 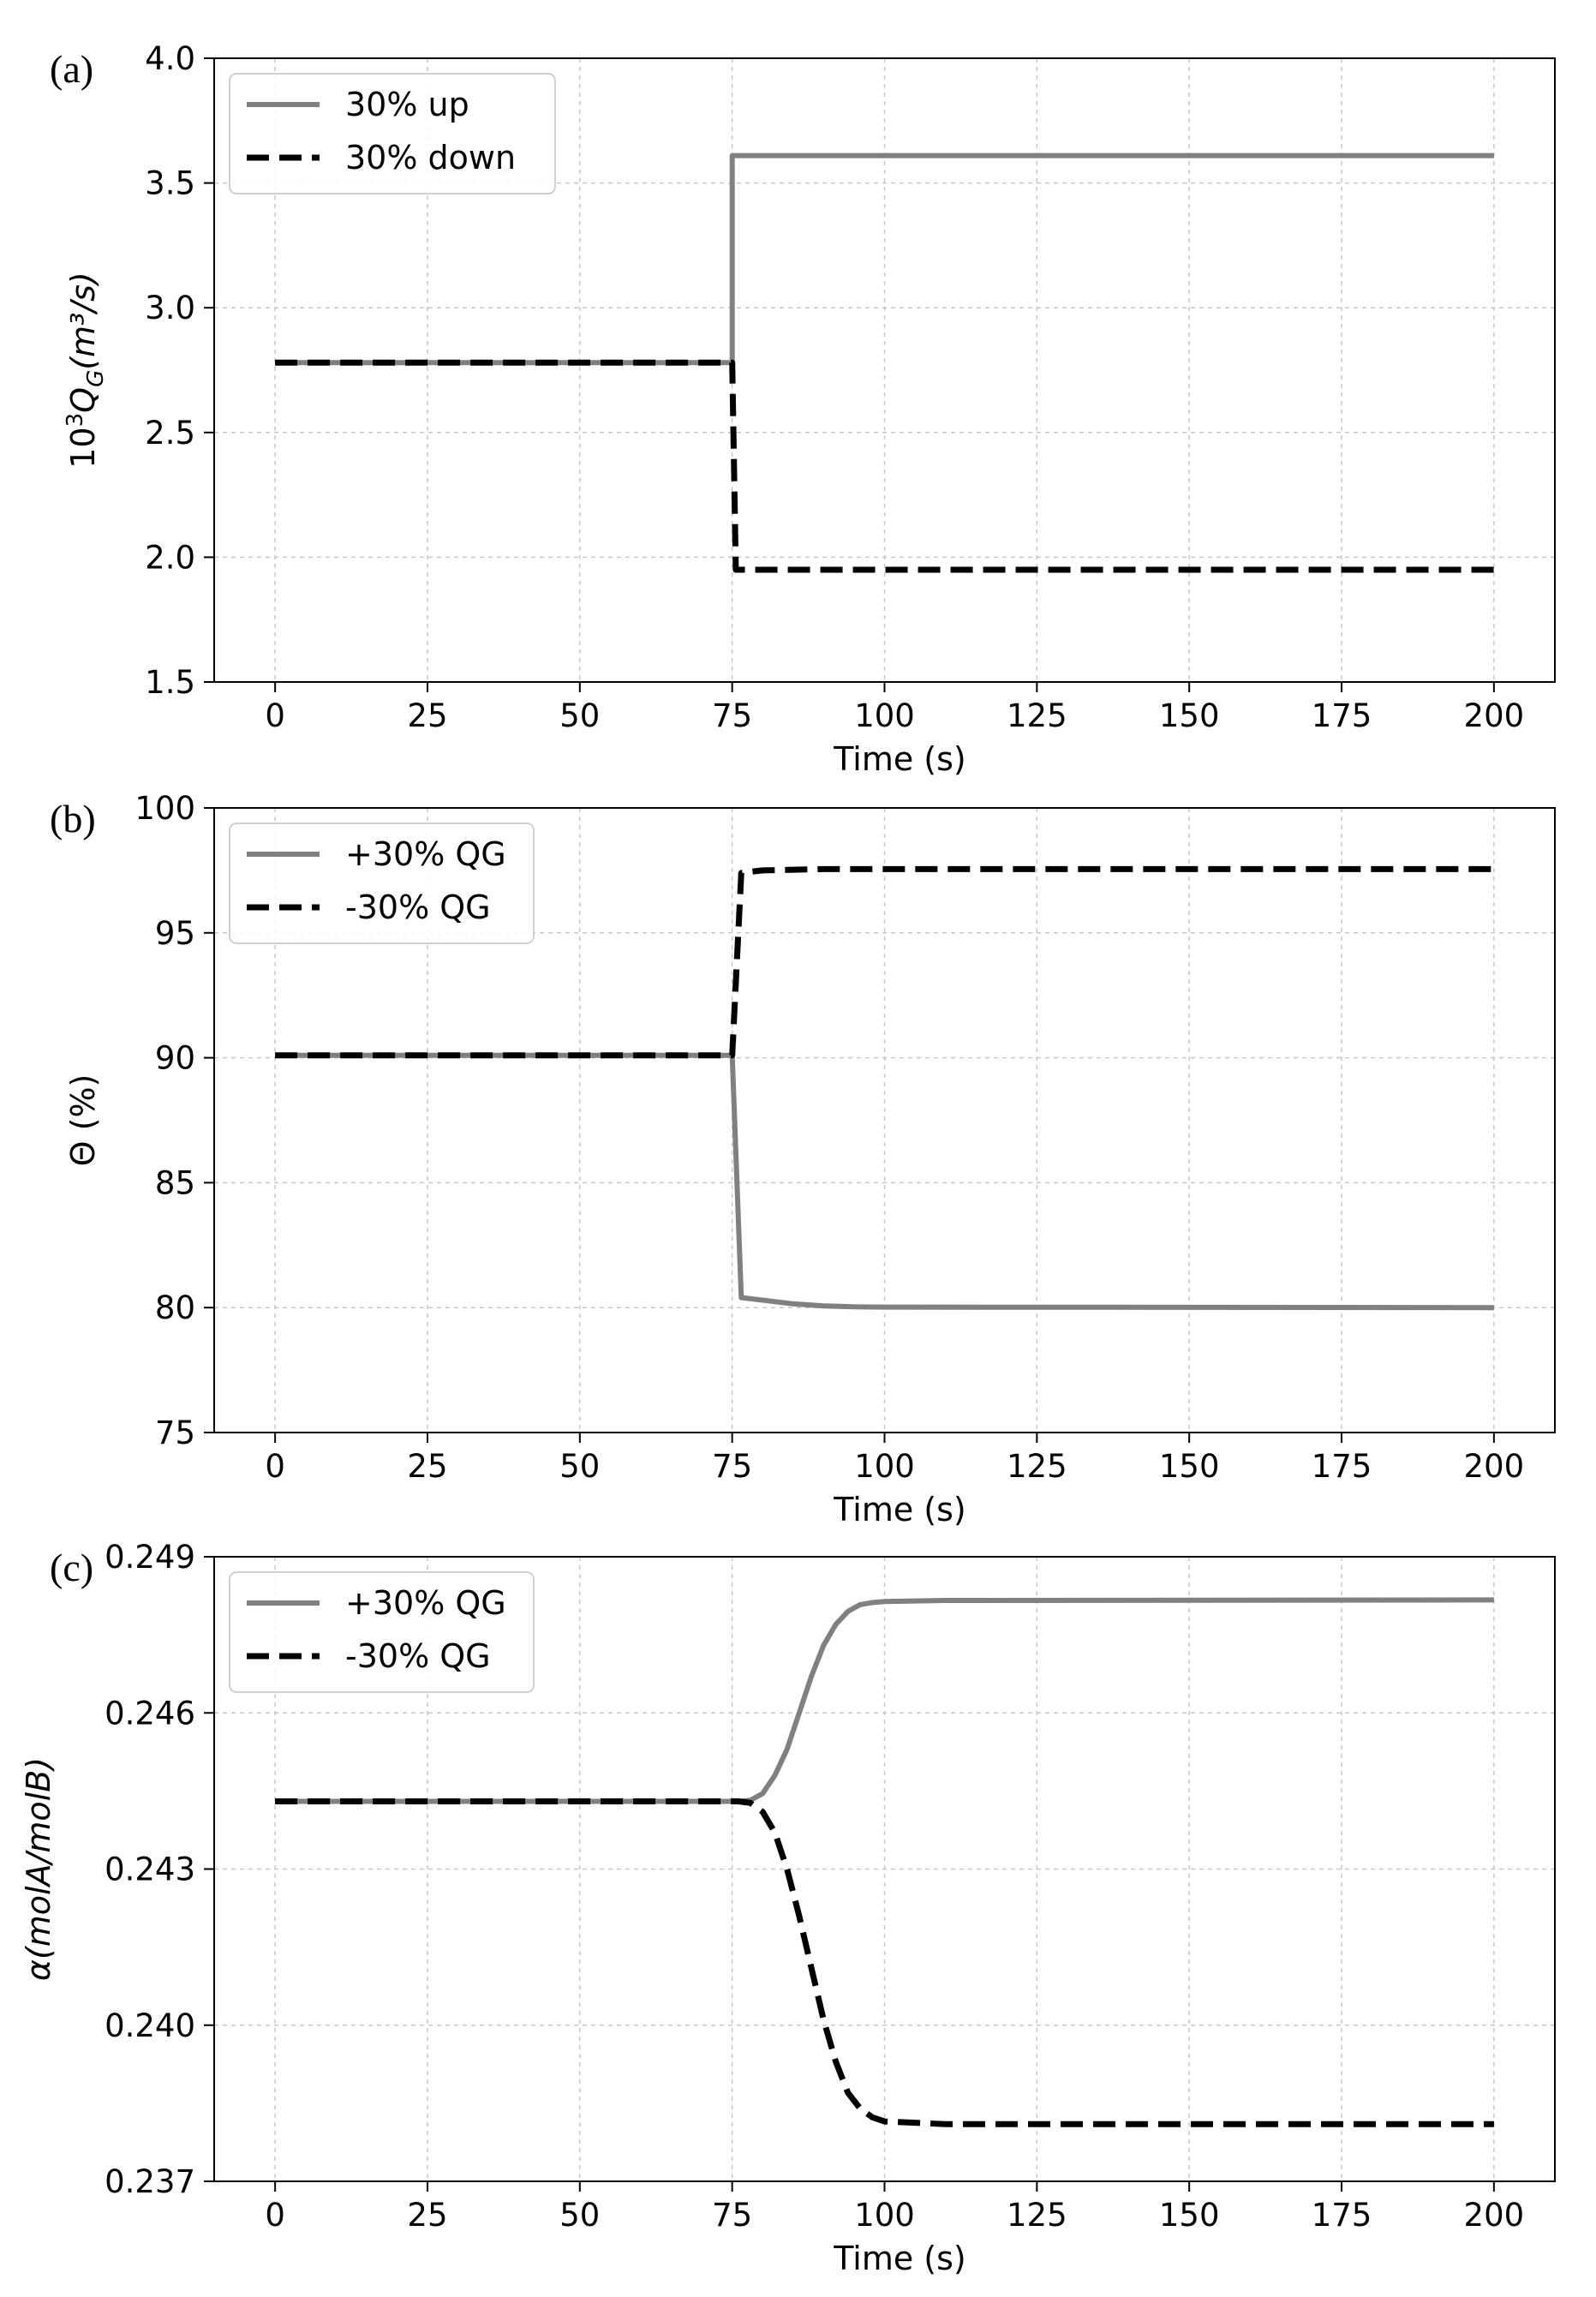 What do you see at coordinates (431, 157) in the screenshot?
I see `legend-label-2: 30% down` at bounding box center [431, 157].